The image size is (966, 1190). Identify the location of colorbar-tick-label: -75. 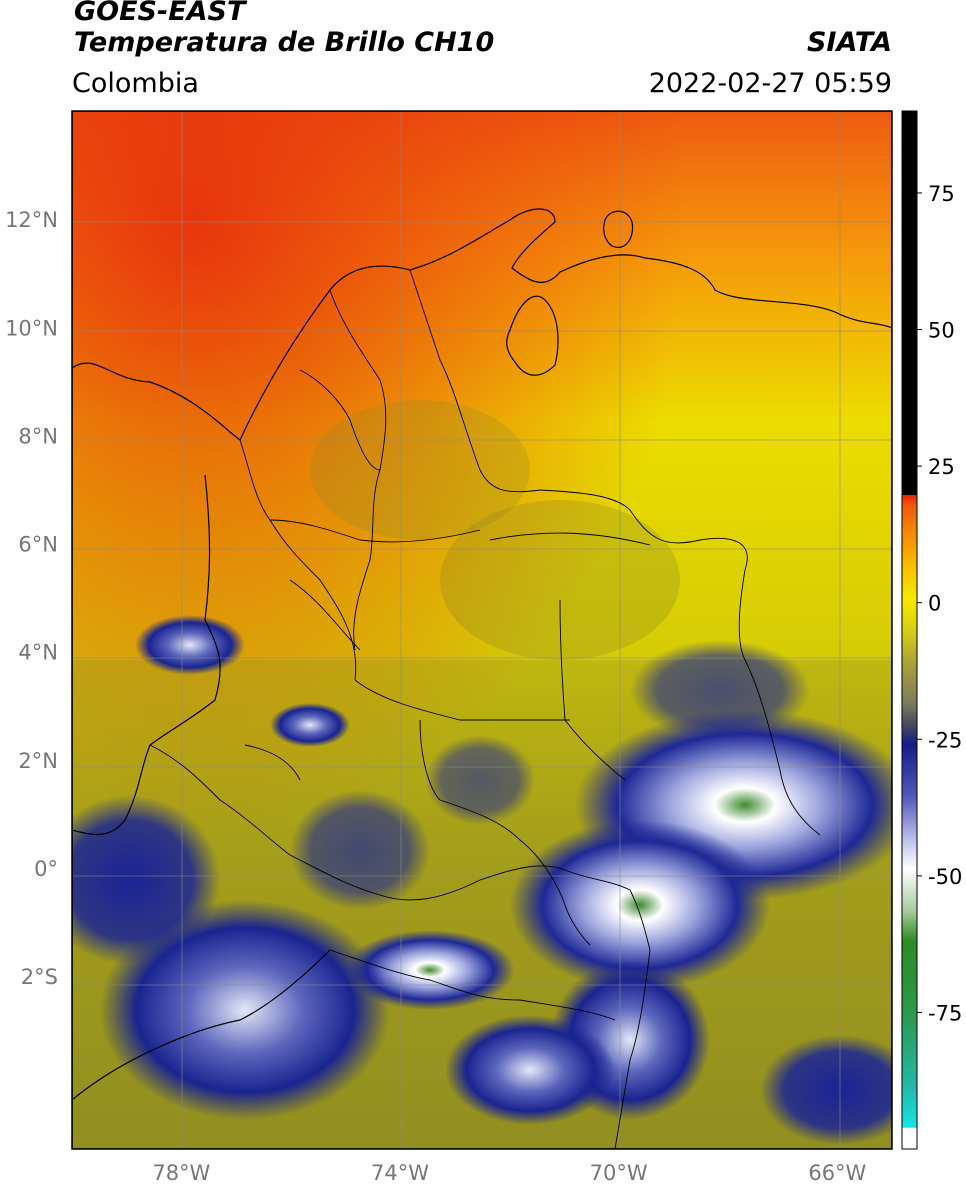
(945, 1013).